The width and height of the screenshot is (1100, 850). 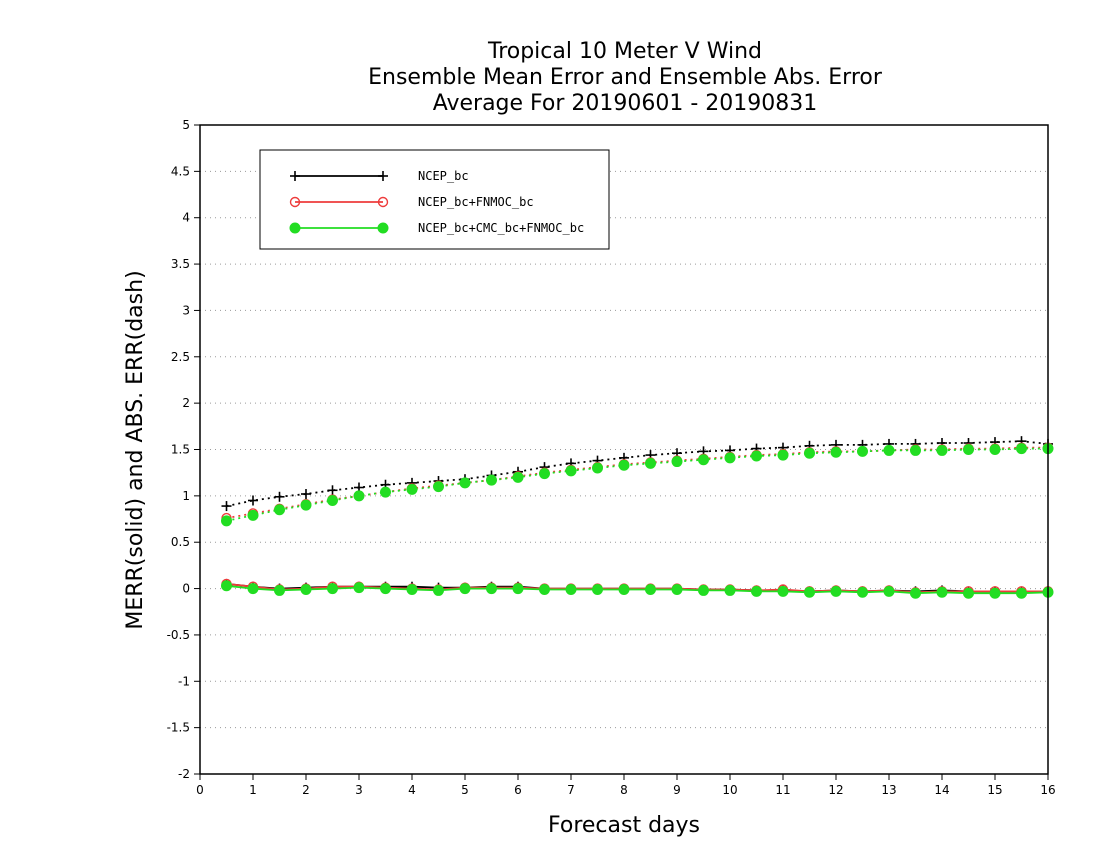 I want to click on title-line-1: Tropical 10 Meter V Wind, so click(x=624, y=51).